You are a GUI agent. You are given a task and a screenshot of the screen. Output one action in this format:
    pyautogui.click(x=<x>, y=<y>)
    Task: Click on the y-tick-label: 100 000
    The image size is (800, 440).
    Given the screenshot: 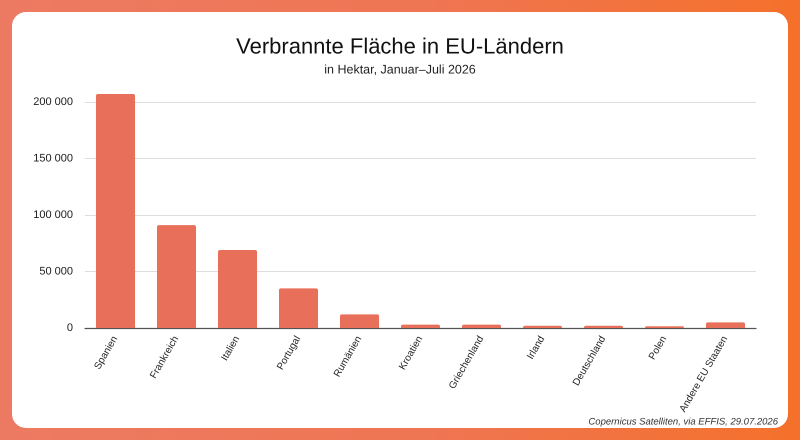 What is the action you would take?
    pyautogui.click(x=53, y=214)
    